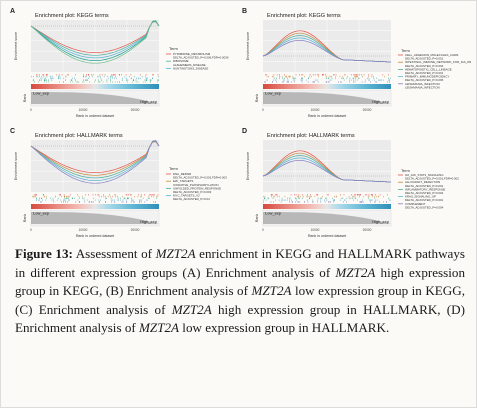  What do you see at coordinates (114, 253) in the screenshot?
I see `caption-text: Assessment of` at bounding box center [114, 253].